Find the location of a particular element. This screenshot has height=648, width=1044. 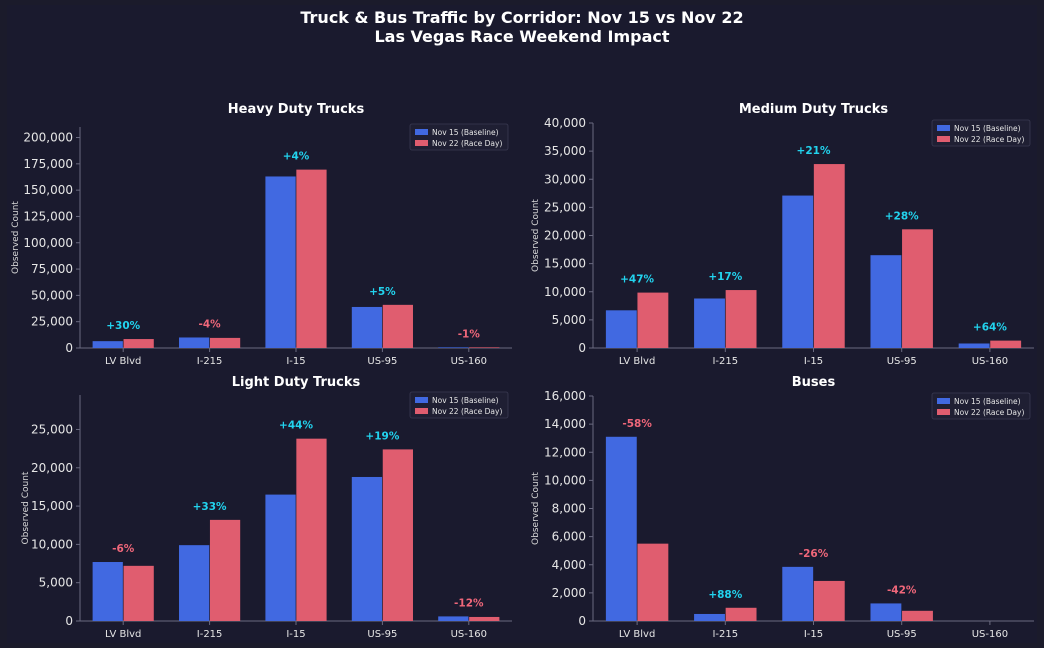

y-tick-label: 4,000 is located at coordinates (569, 565).